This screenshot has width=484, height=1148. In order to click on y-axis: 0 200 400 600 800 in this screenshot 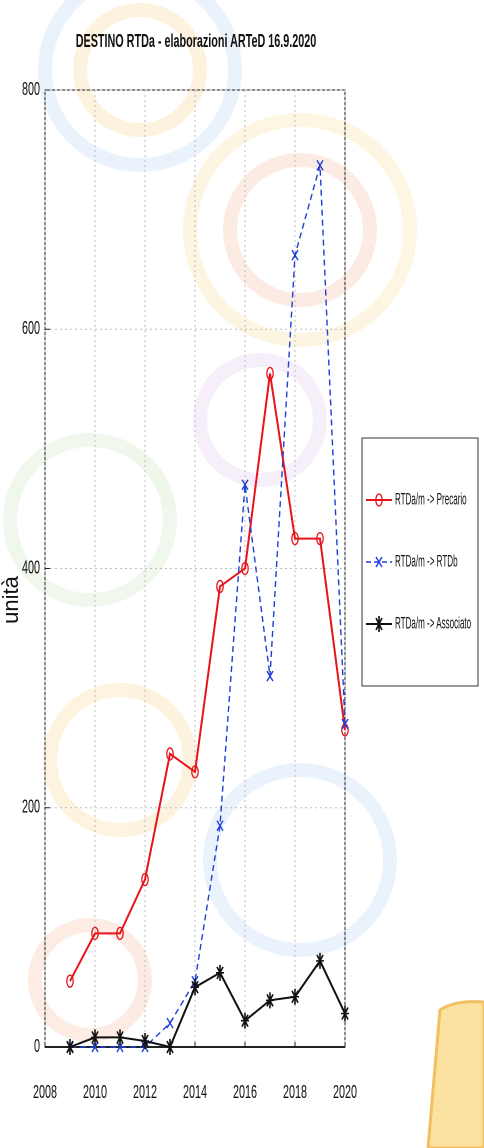, I will do `click(36, 568)`.